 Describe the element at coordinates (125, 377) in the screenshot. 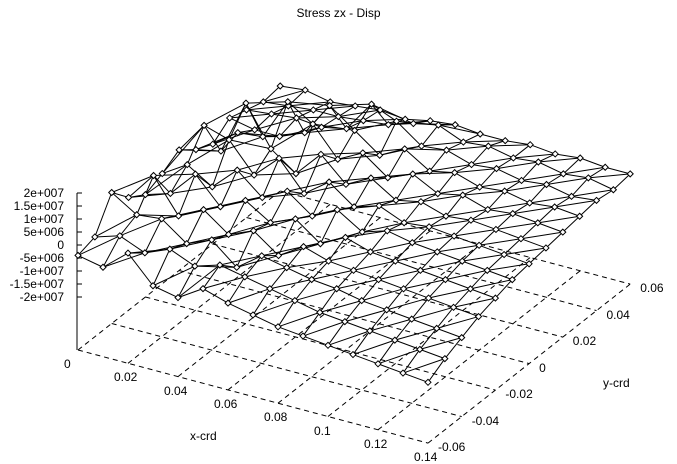

I see `x-tick-label: 0.02` at that location.